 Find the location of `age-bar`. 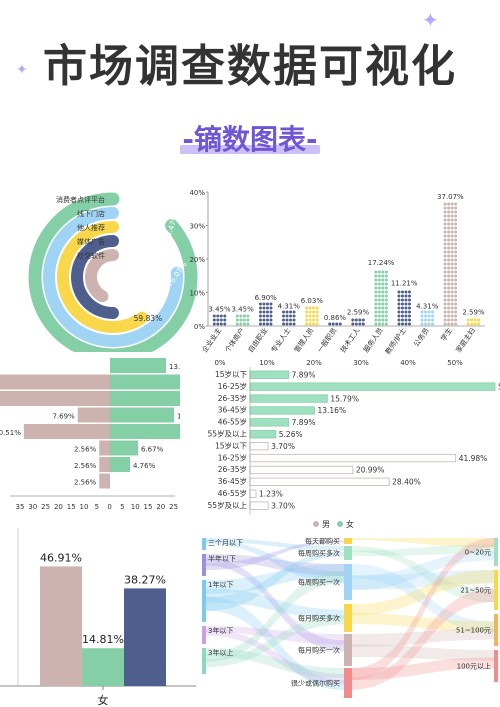

age-bar is located at coordinates (372, 386).